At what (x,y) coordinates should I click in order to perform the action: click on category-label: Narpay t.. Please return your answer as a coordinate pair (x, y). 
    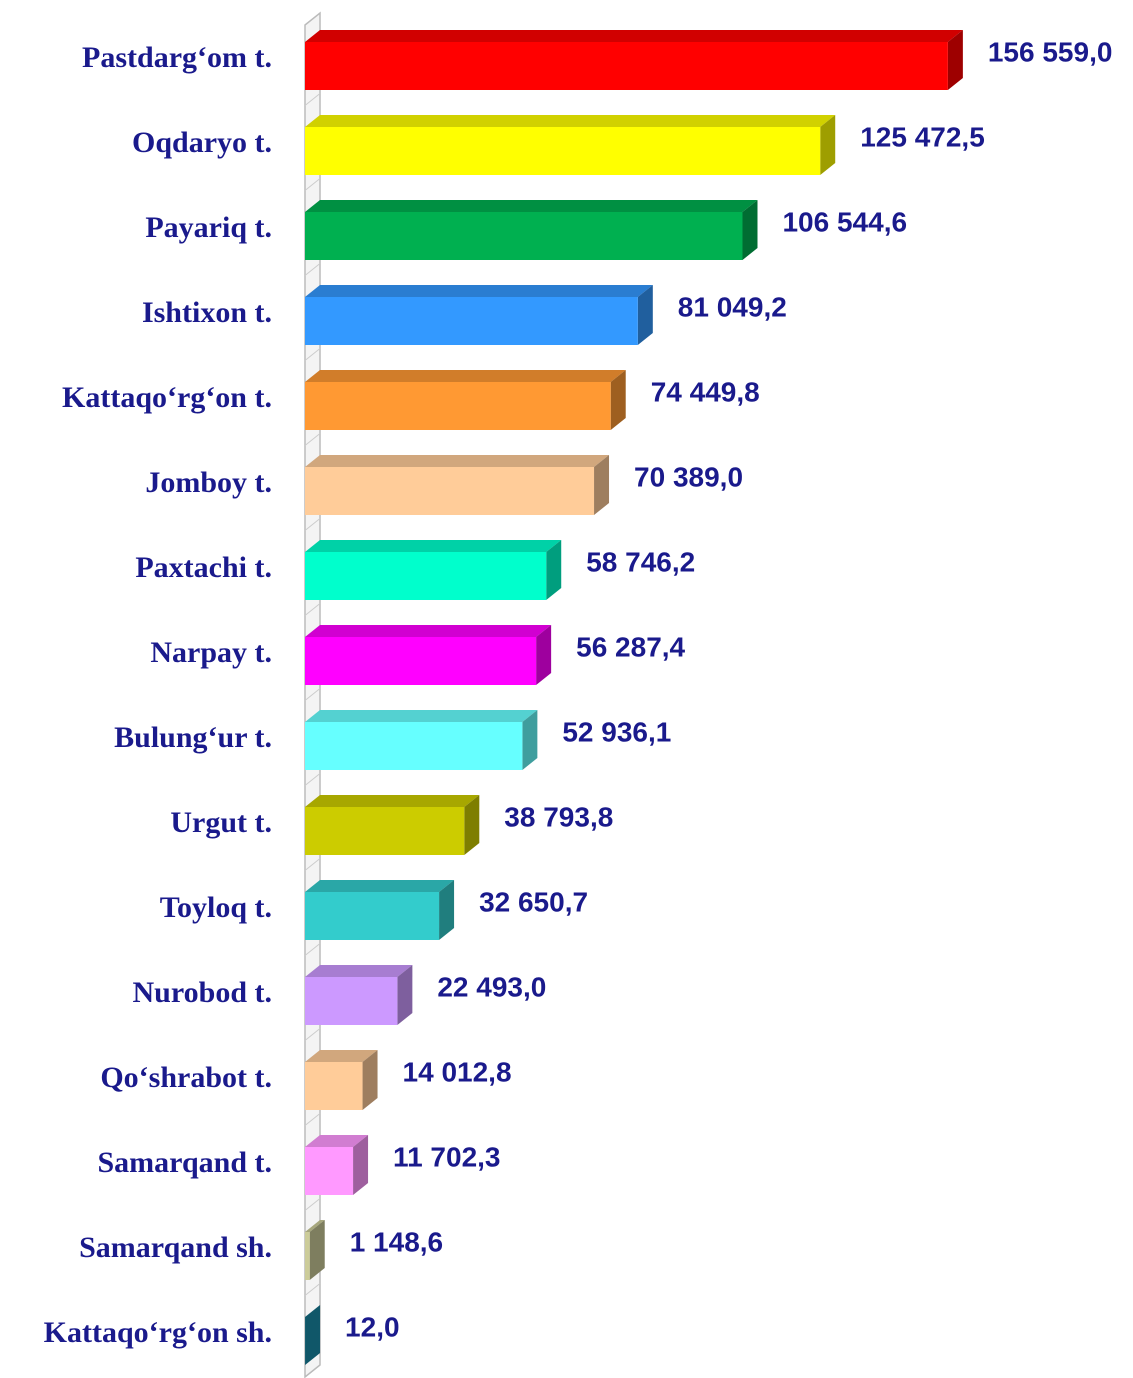
    Looking at the image, I should click on (211, 652).